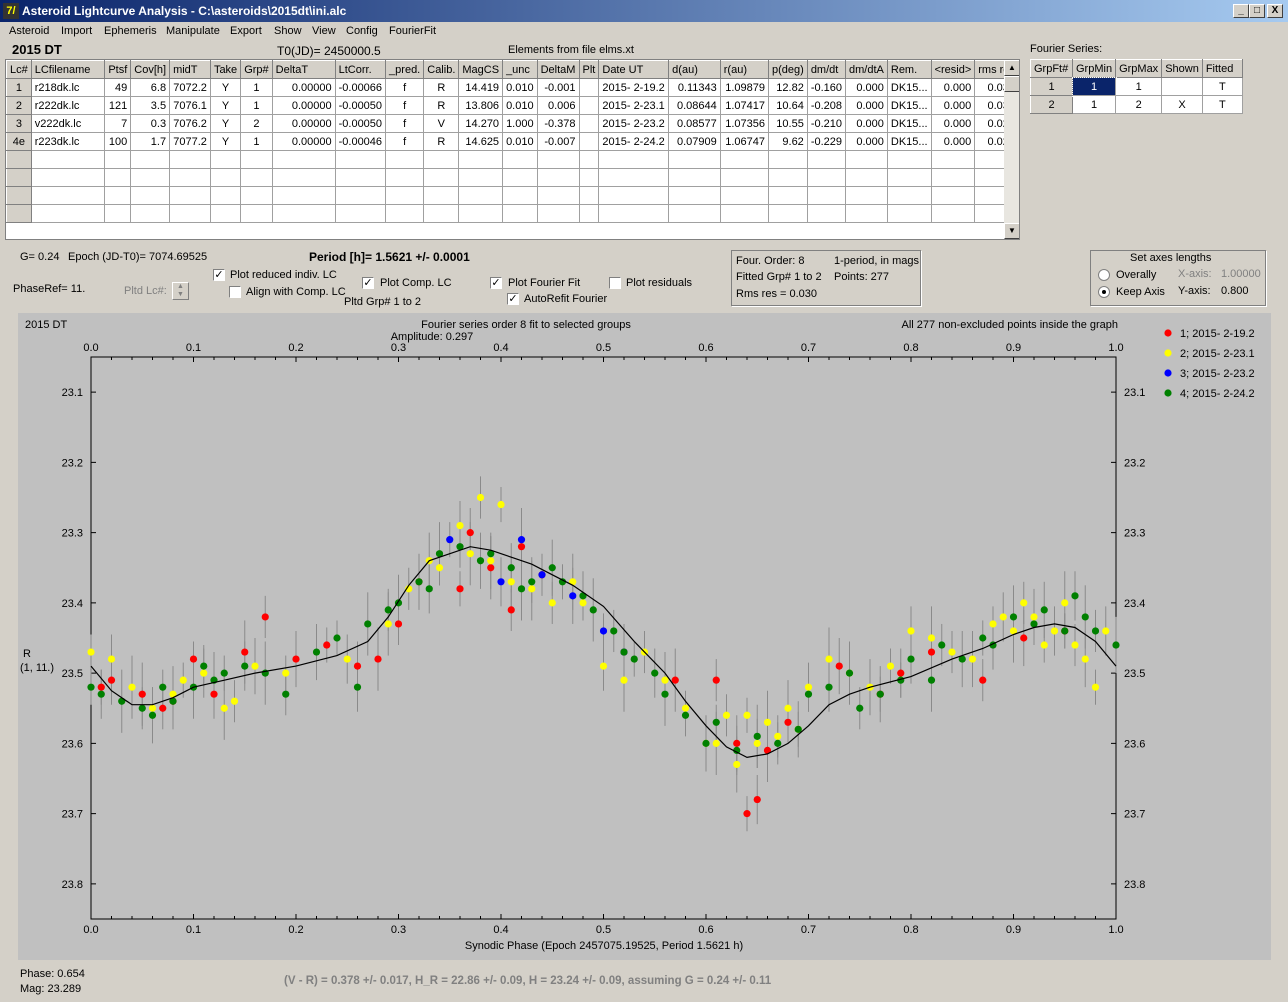 The width and height of the screenshot is (1288, 1002). I want to click on table-cell: 100, so click(118, 141).